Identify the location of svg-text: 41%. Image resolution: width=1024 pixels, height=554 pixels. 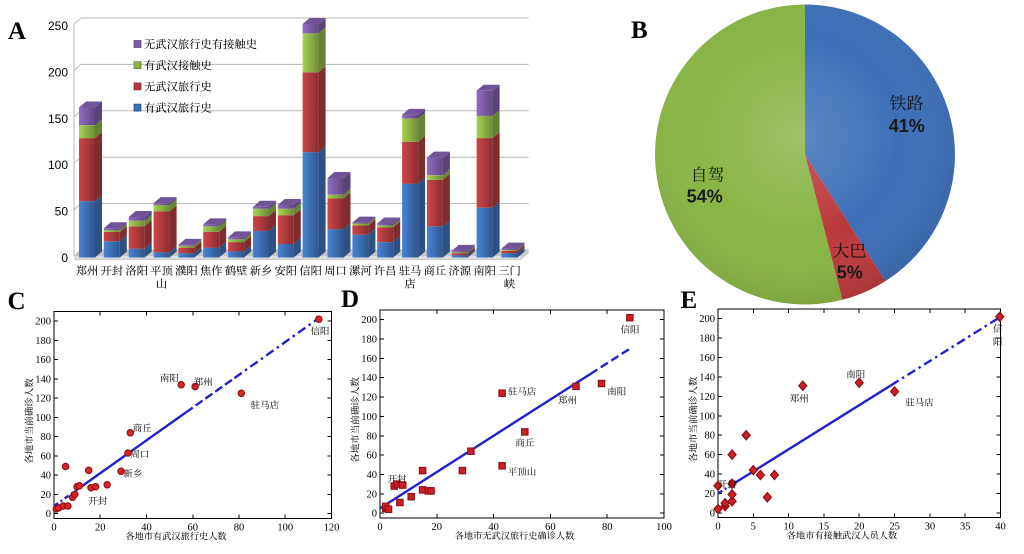
(907, 126).